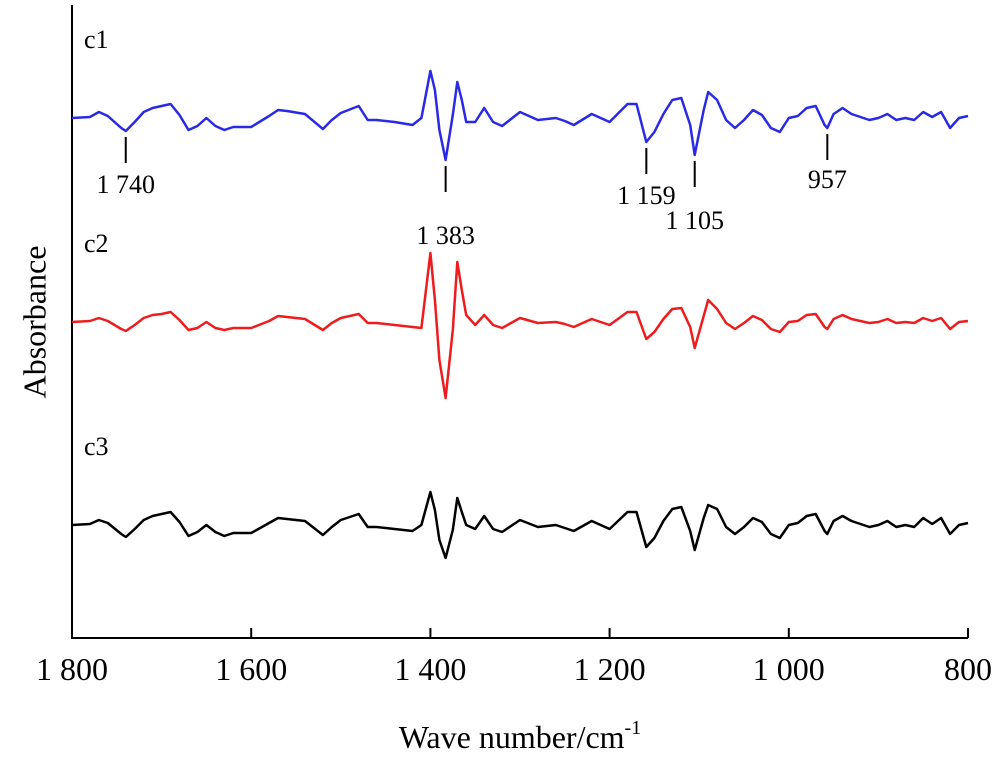 The image size is (1000, 763). Describe the element at coordinates (251, 669) in the screenshot. I see `x-tick-label: 1 600` at that location.